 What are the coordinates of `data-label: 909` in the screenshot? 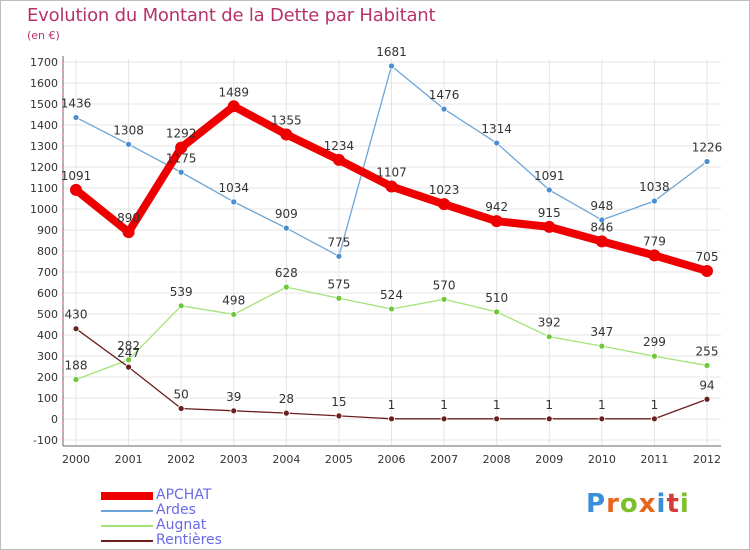 It's located at (286, 214).